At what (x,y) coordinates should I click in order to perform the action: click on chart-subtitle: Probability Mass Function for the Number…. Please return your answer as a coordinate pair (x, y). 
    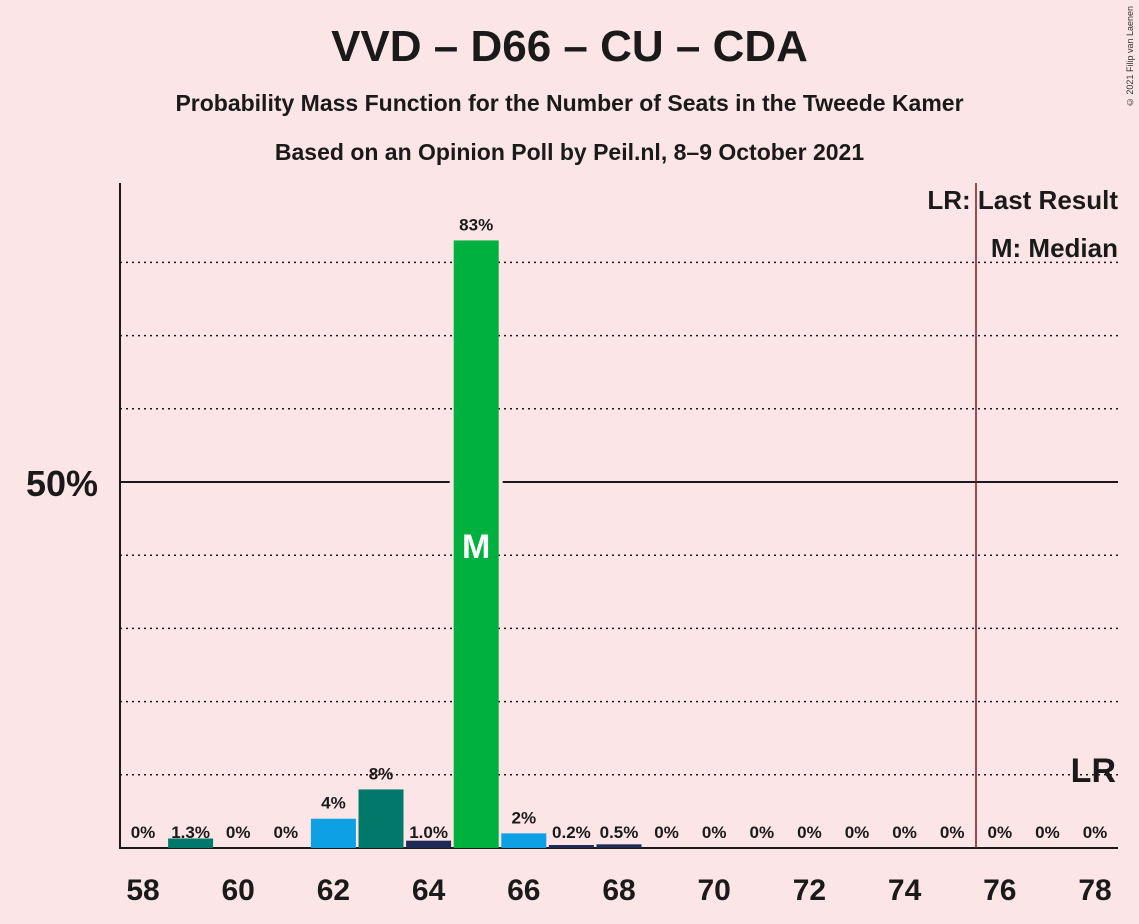
    Looking at the image, I should click on (569, 103).